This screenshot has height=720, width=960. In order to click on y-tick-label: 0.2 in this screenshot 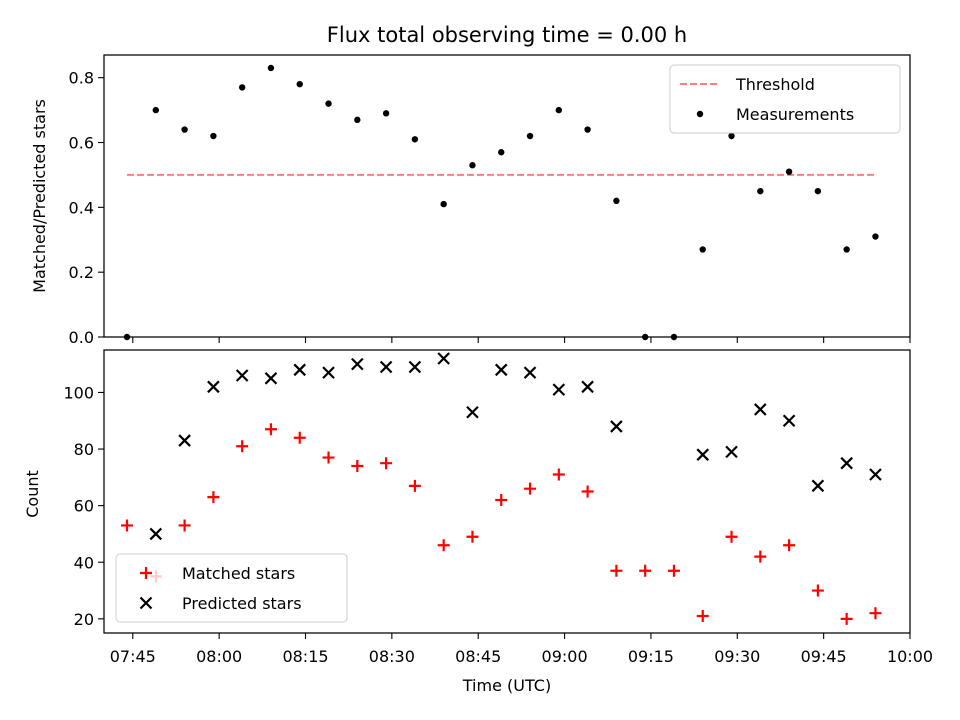, I will do `click(81, 272)`.